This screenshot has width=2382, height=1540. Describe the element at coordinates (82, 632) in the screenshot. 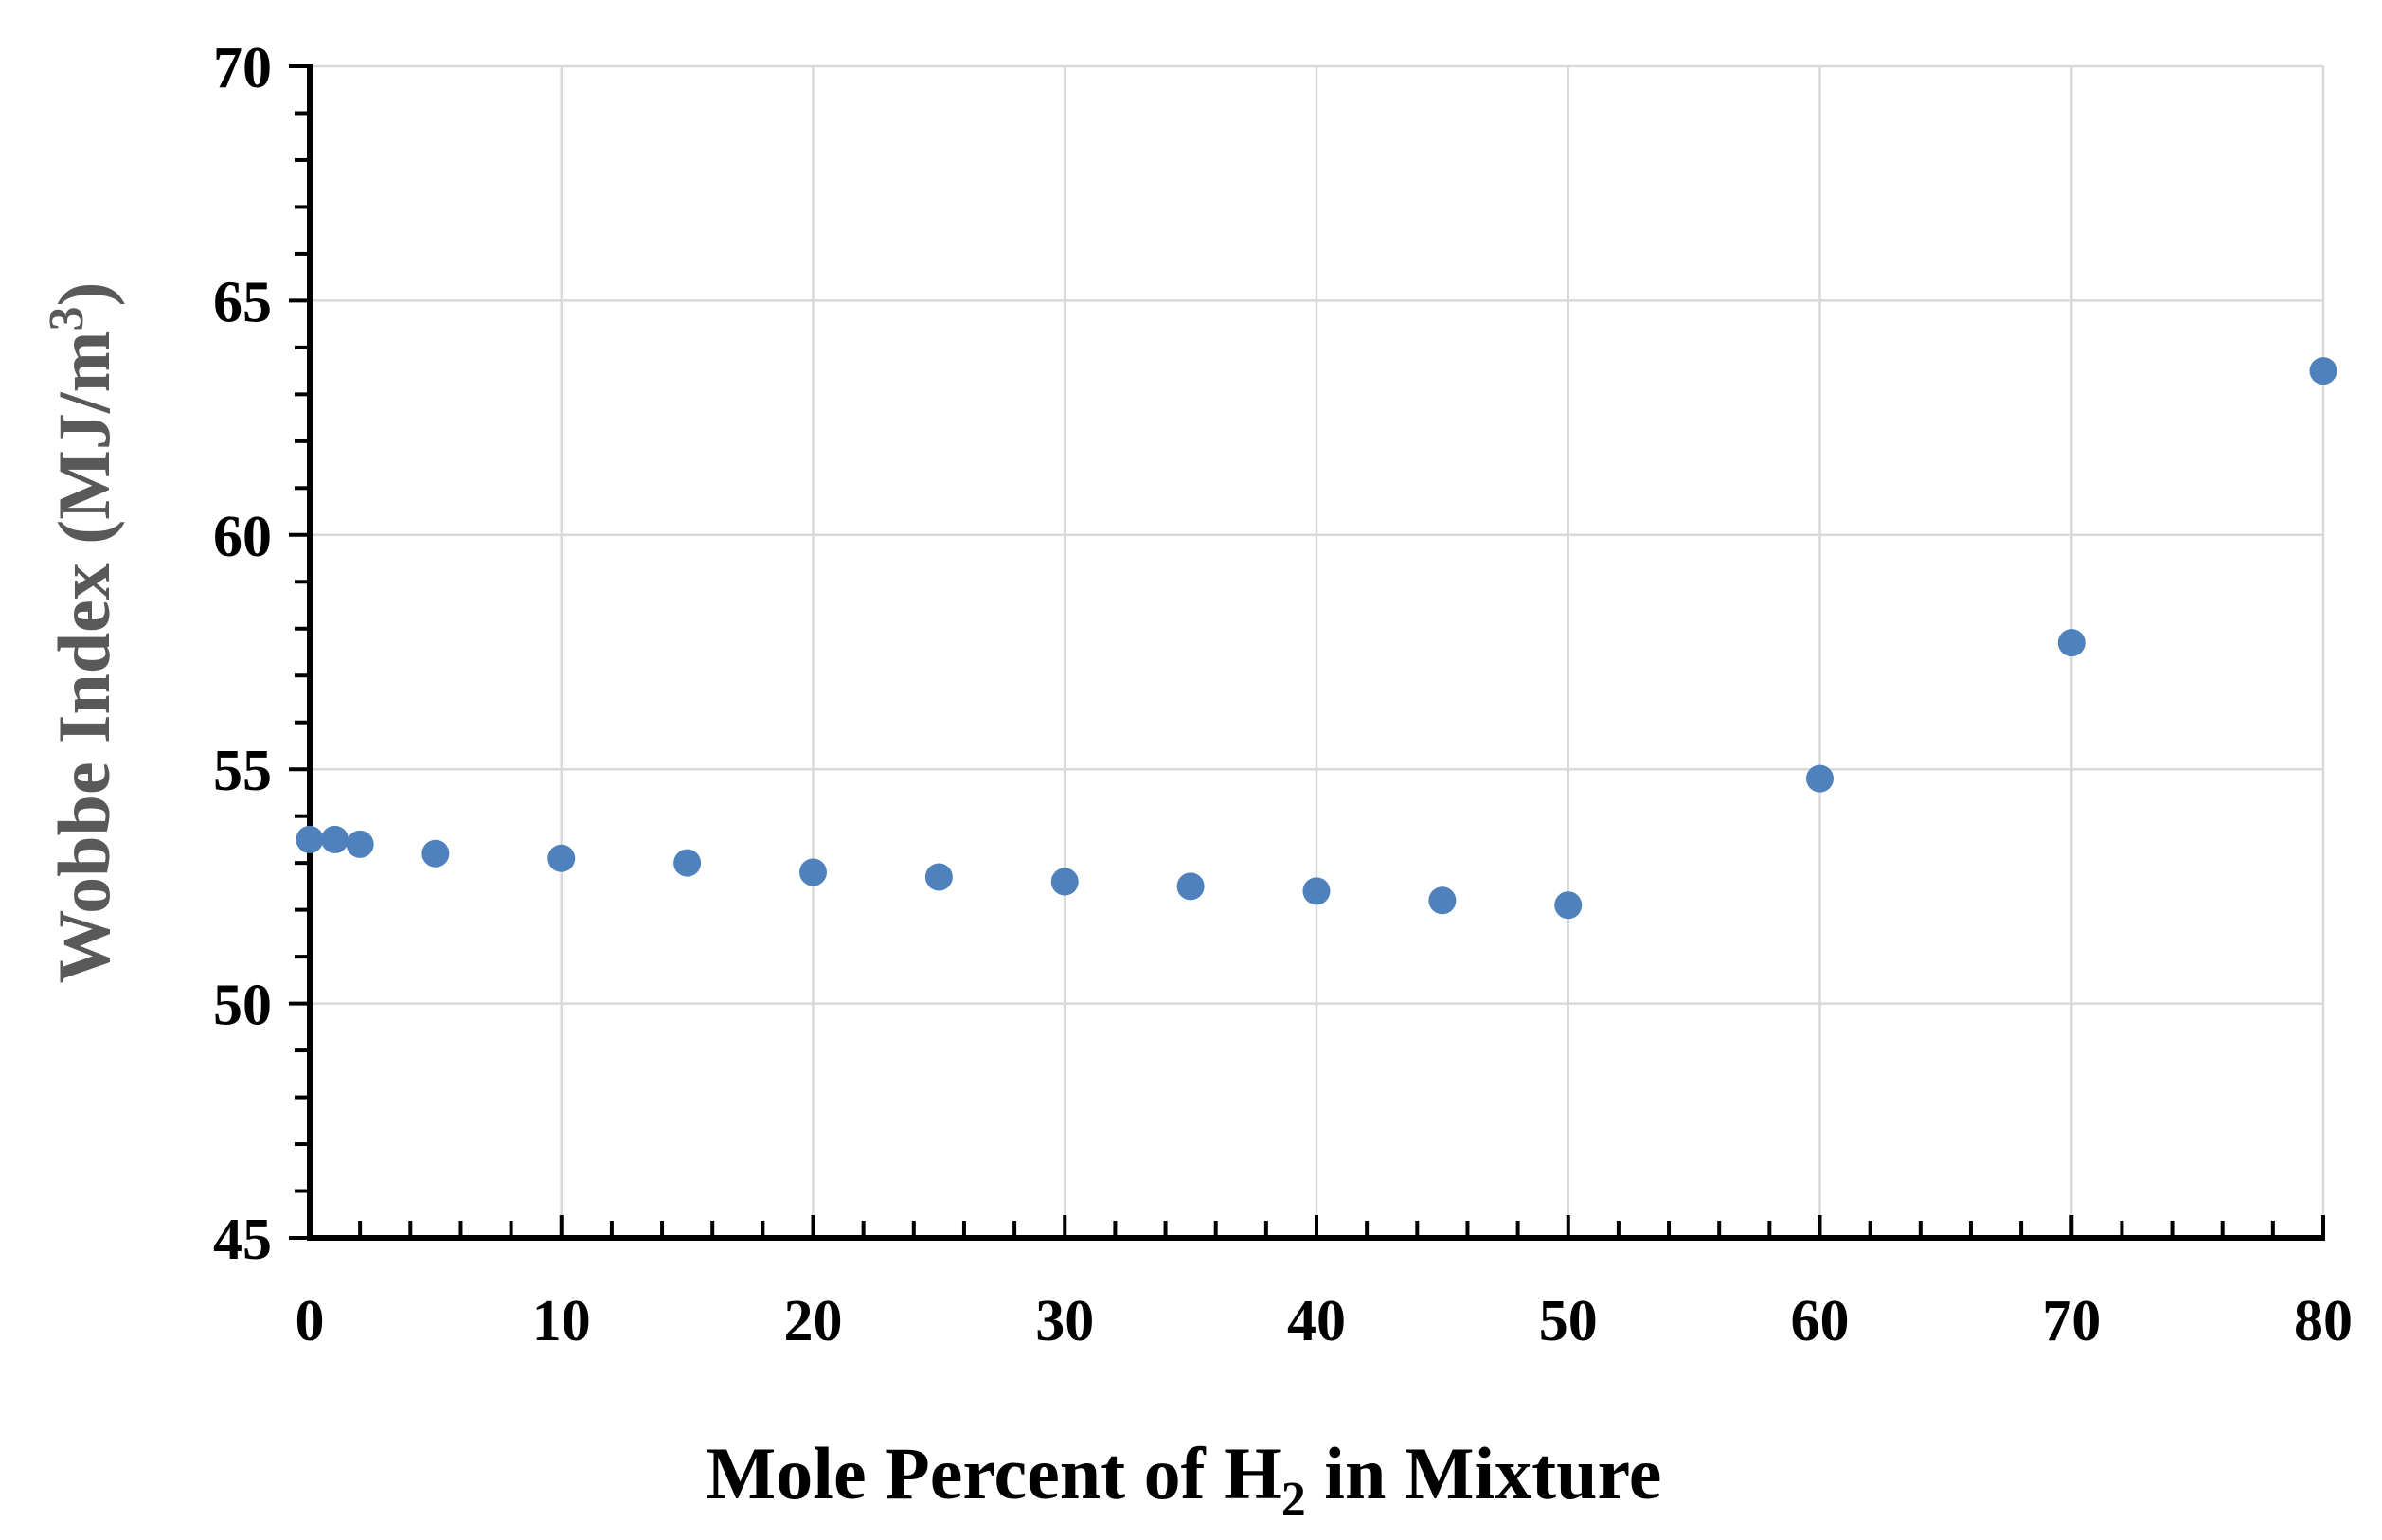

I see `y-axis-title: Wobbe Index (MJ/m3)` at that location.